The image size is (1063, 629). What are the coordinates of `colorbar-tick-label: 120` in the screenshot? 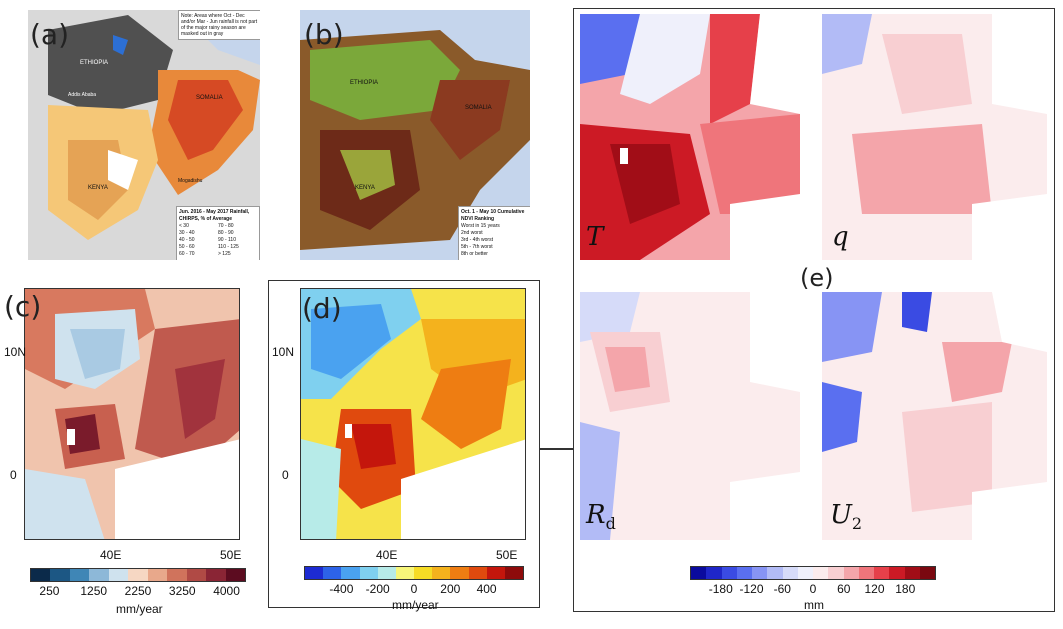 It's located at (874, 589).